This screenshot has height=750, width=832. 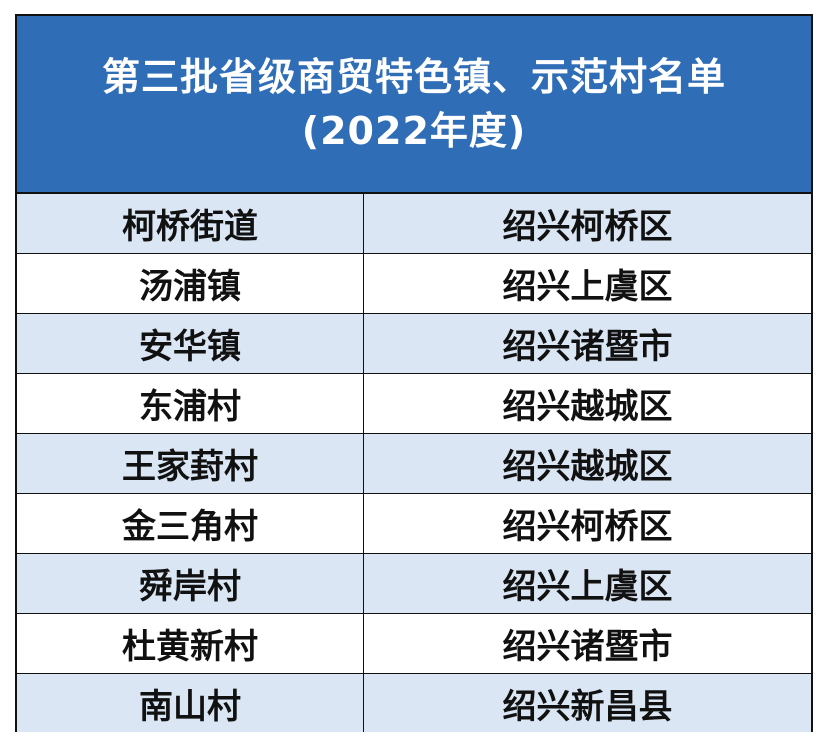 I want to click on town-village-name-cell: 东浦村, so click(x=190, y=403).